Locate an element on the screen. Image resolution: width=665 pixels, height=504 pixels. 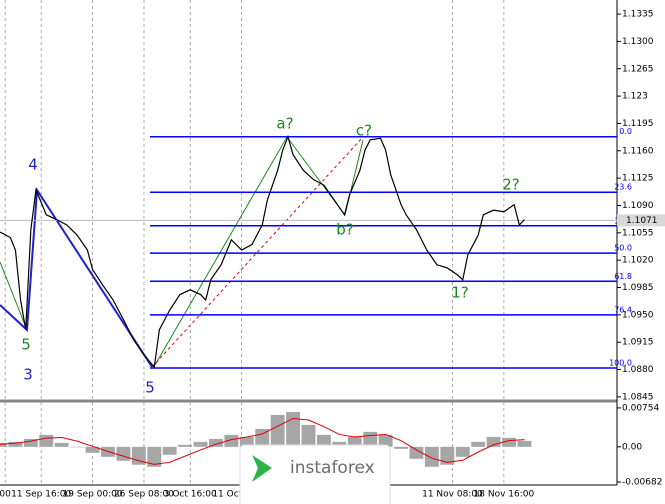
wave-label: 4 is located at coordinates (33, 165).